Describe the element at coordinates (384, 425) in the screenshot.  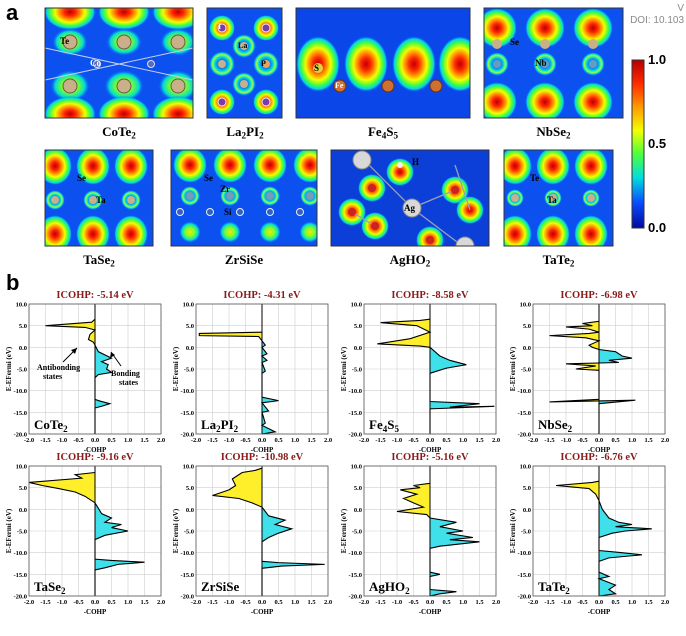
I see `compound-label: Fe4S5` at that location.